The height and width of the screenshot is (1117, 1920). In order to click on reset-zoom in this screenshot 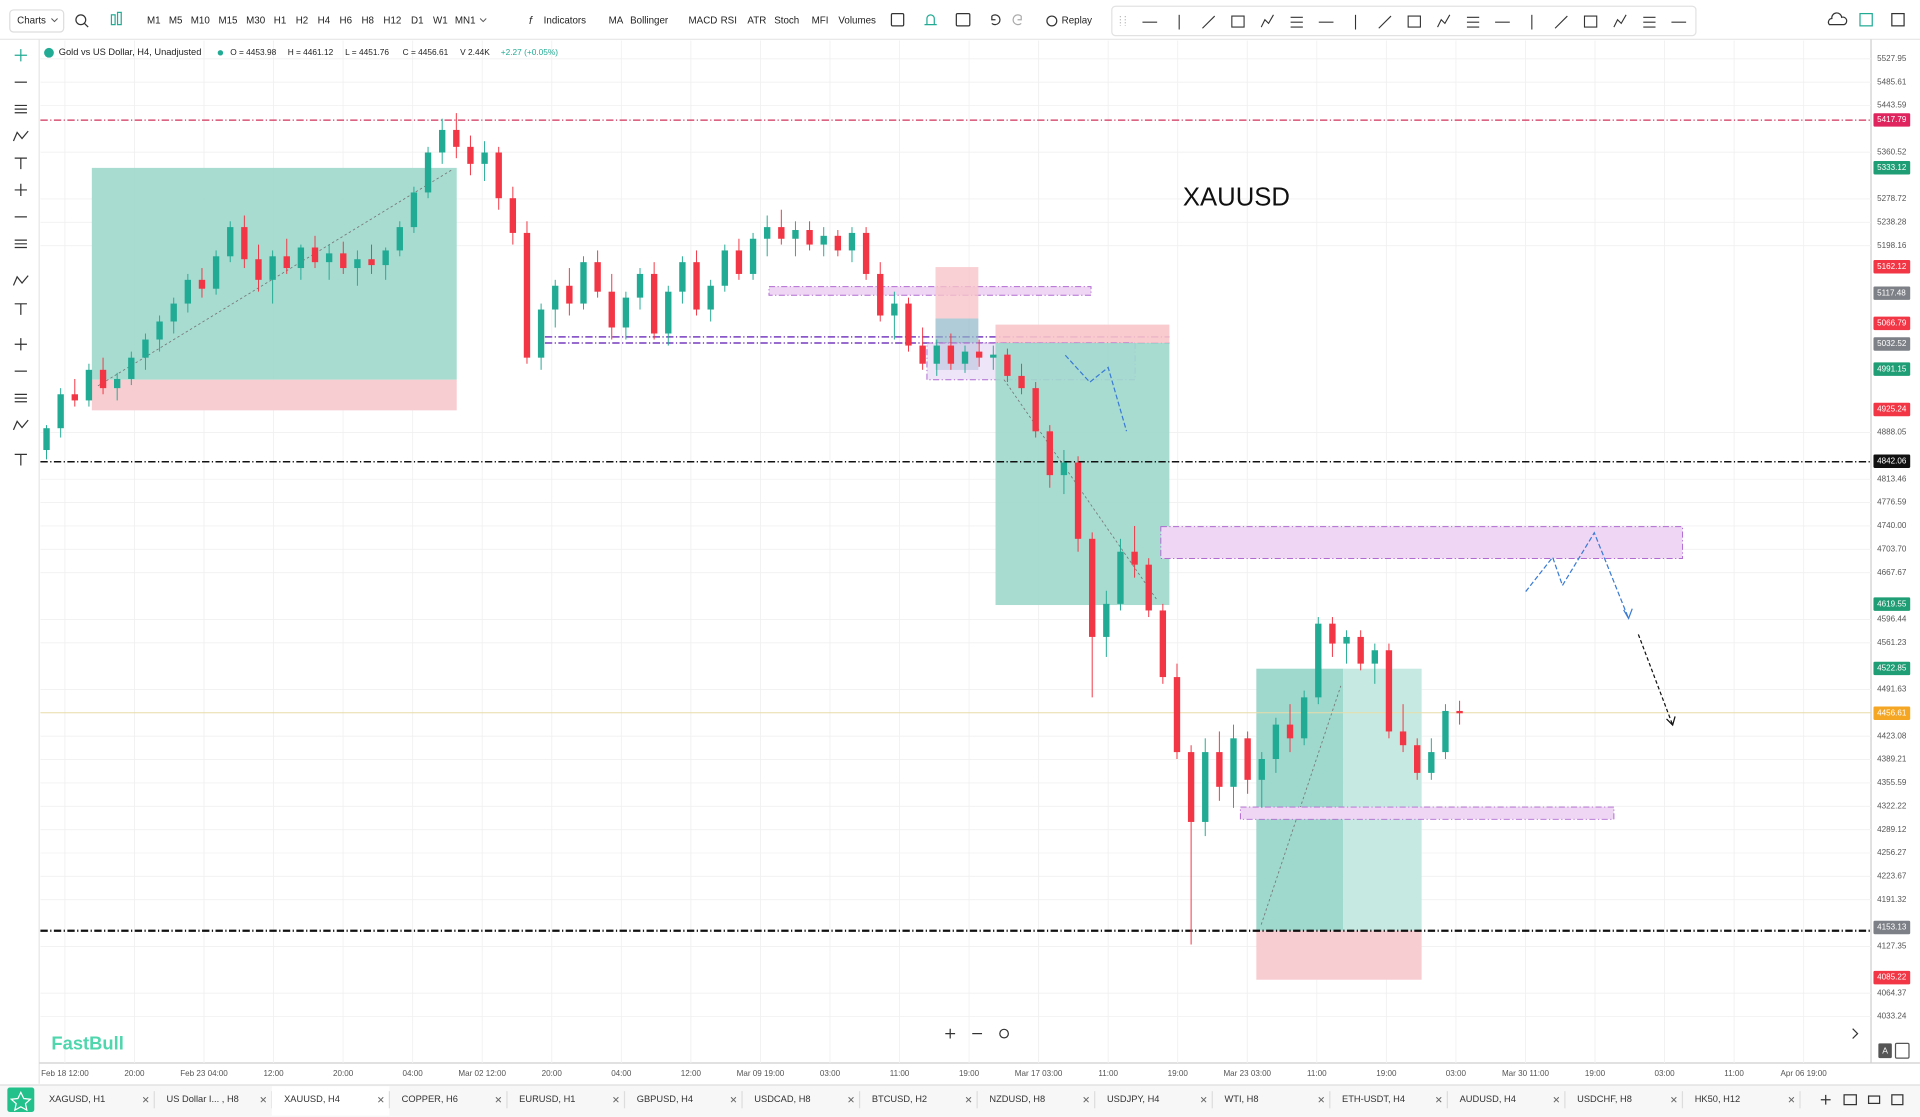, I will do `click(1004, 1033)`.